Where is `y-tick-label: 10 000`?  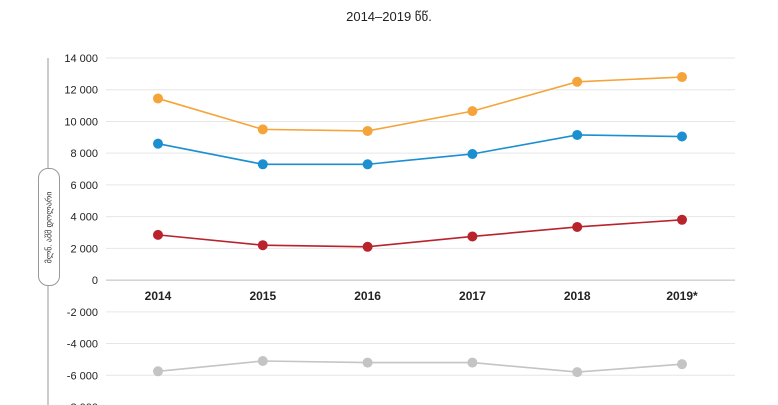 y-tick-label: 10 000 is located at coordinates (81, 122).